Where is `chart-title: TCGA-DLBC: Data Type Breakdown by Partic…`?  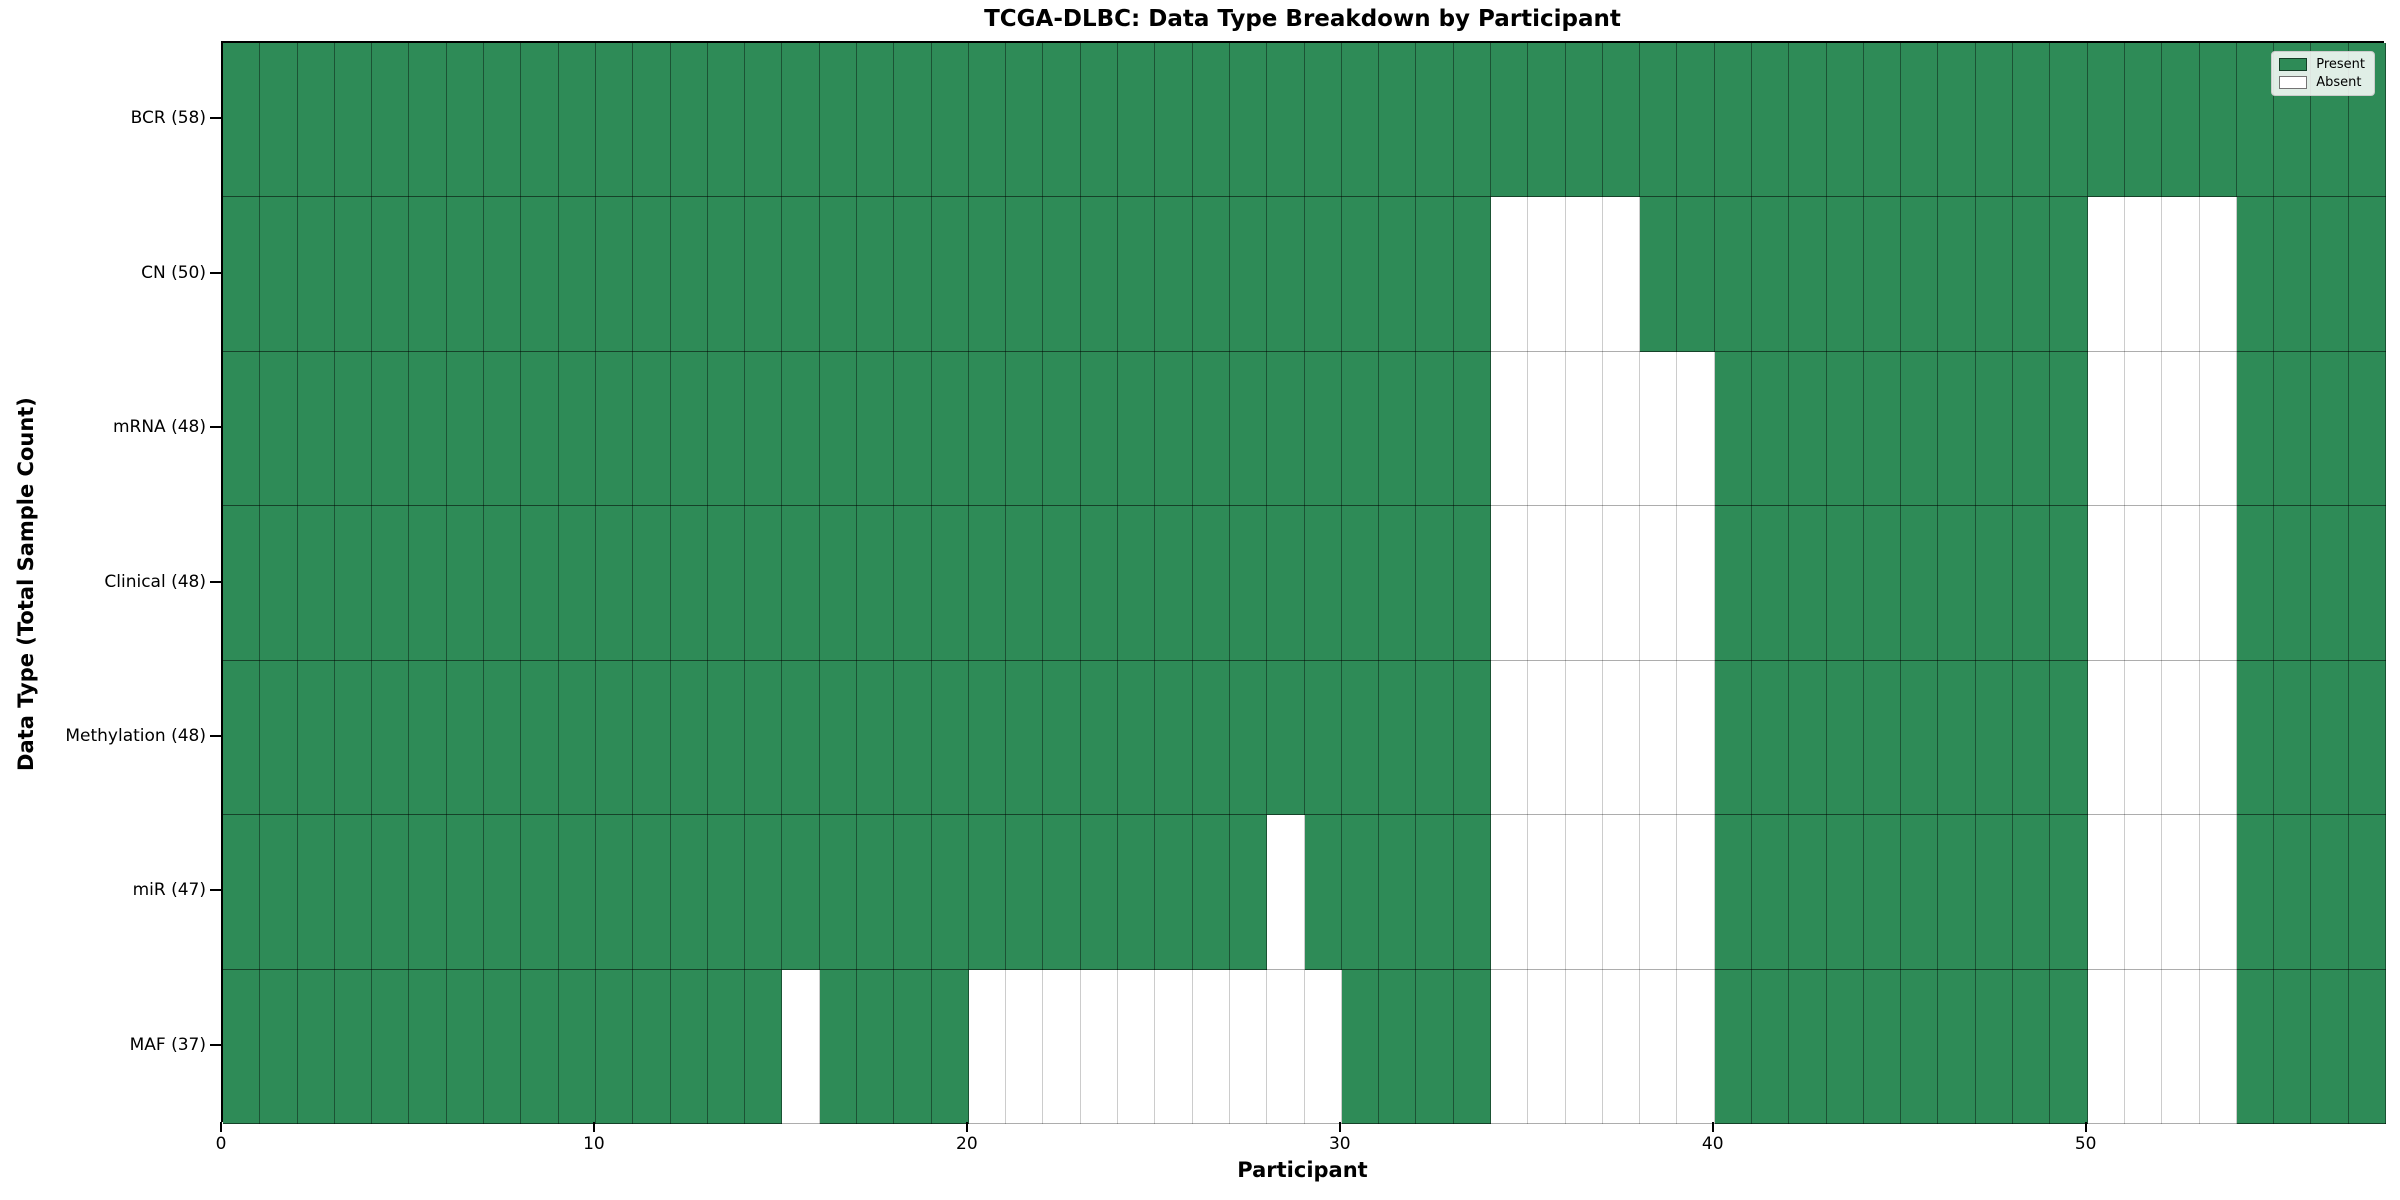
chart-title: TCGA-DLBC: Data Type Breakdown by Partic… is located at coordinates (1302, 19).